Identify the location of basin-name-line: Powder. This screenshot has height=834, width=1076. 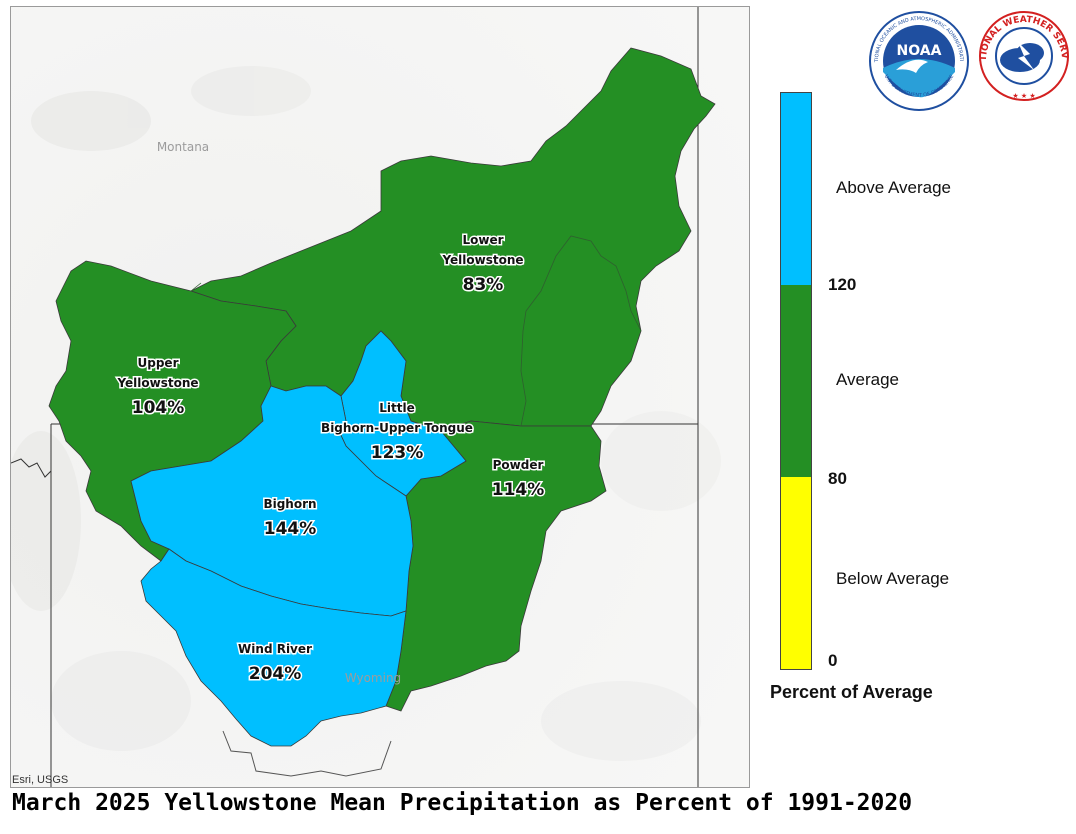
(518, 465).